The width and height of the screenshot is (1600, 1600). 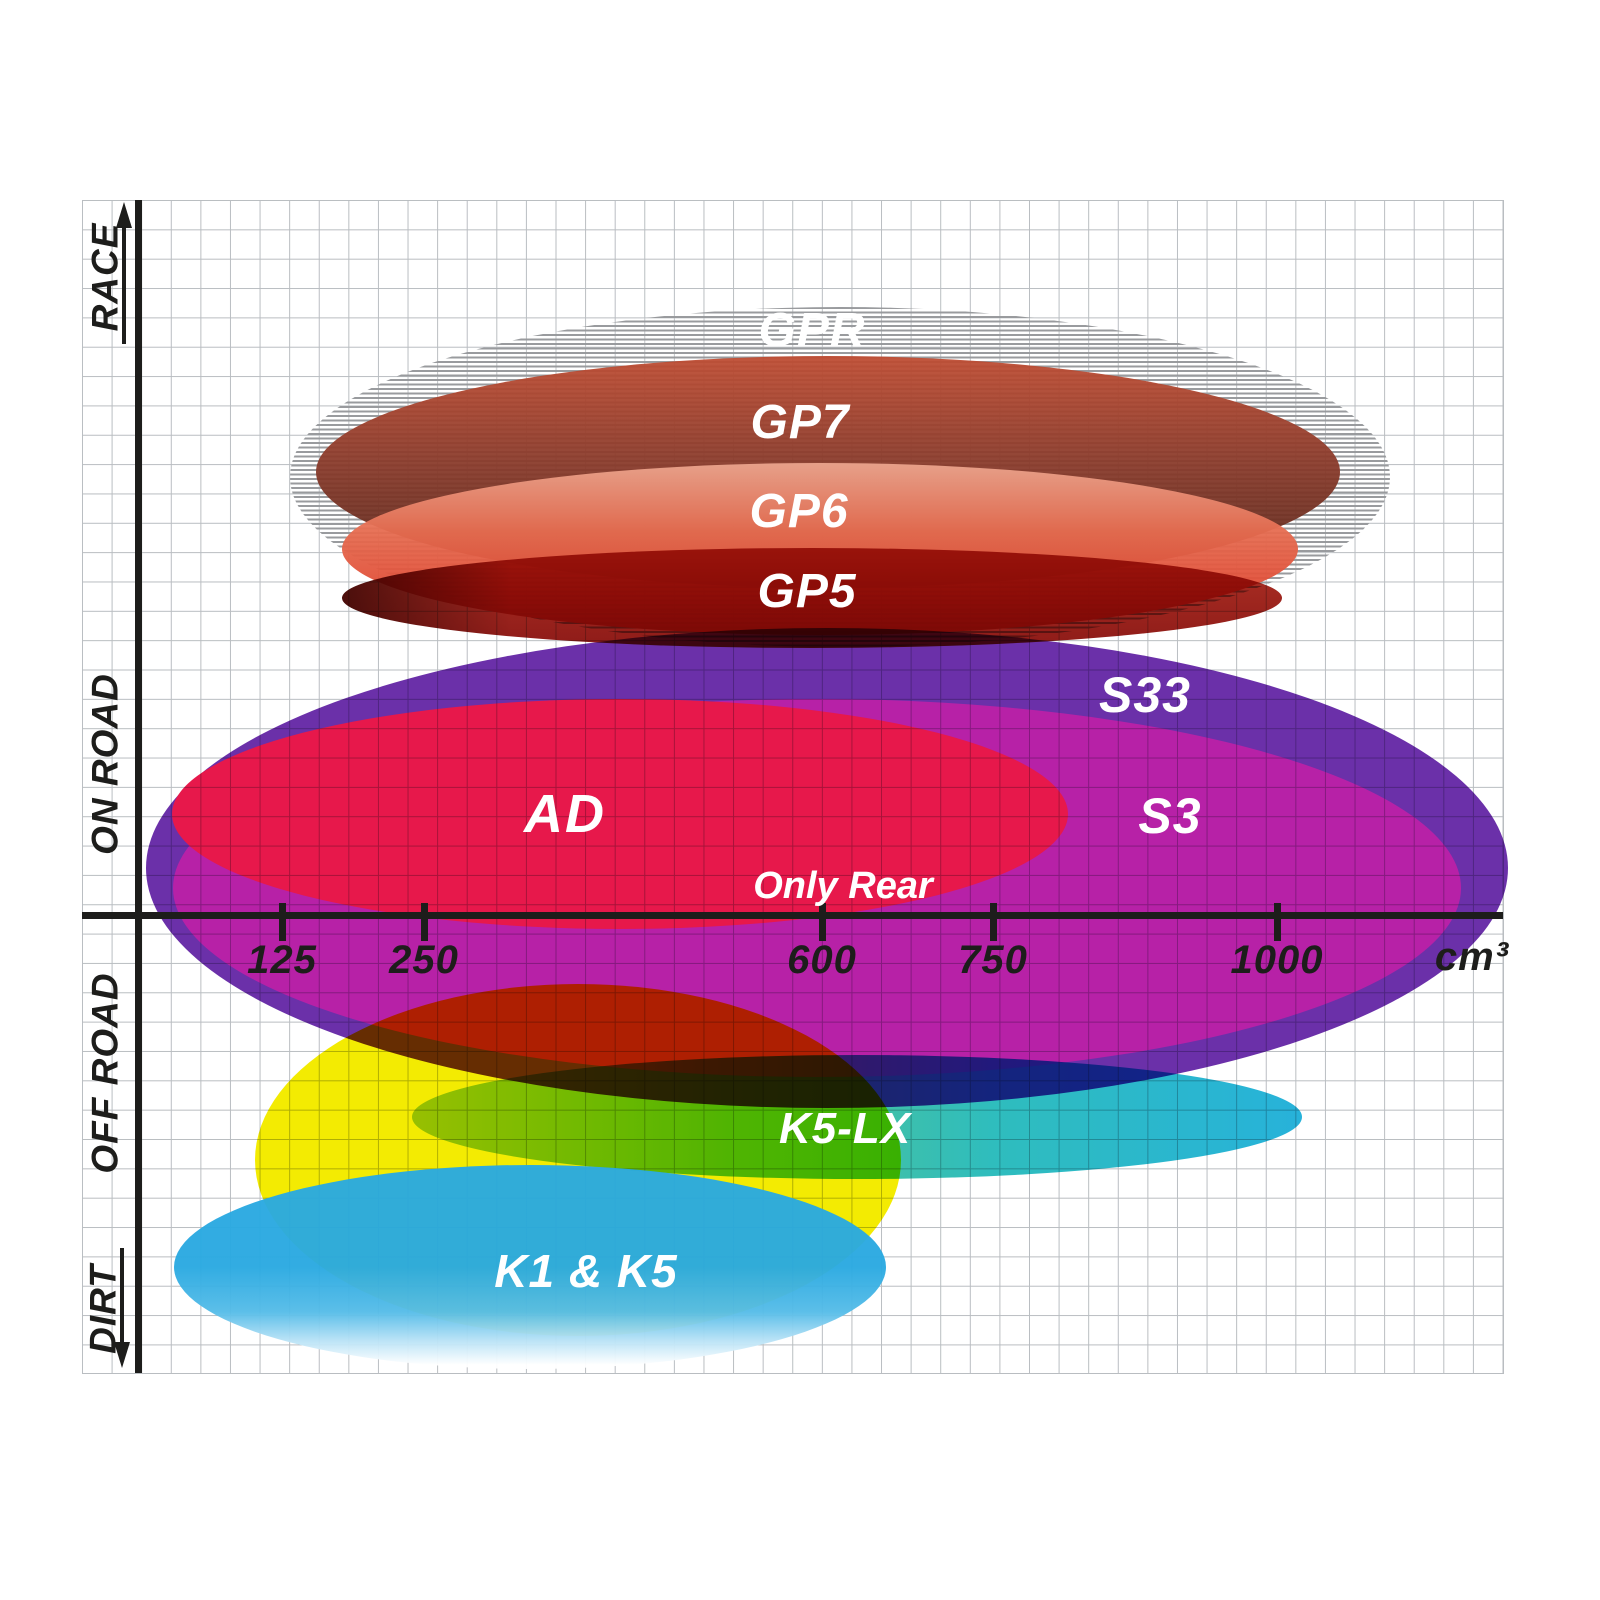 I want to click on x-tick-label-250: 250, so click(x=424, y=960).